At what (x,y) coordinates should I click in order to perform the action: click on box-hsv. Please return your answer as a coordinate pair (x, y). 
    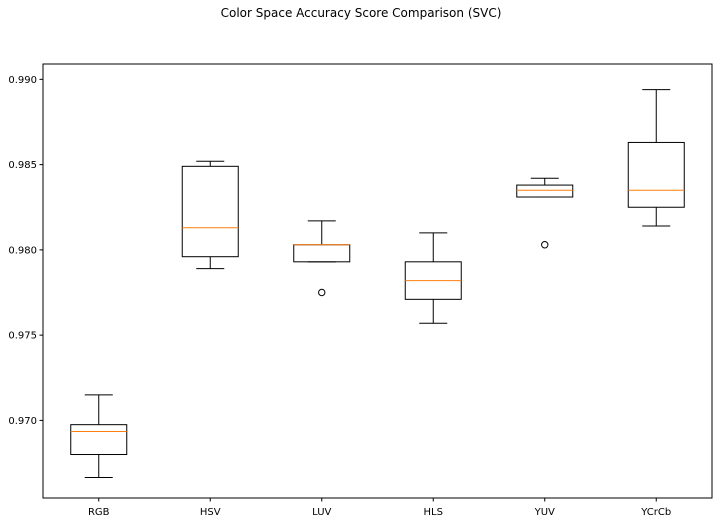
    Looking at the image, I should click on (210, 211).